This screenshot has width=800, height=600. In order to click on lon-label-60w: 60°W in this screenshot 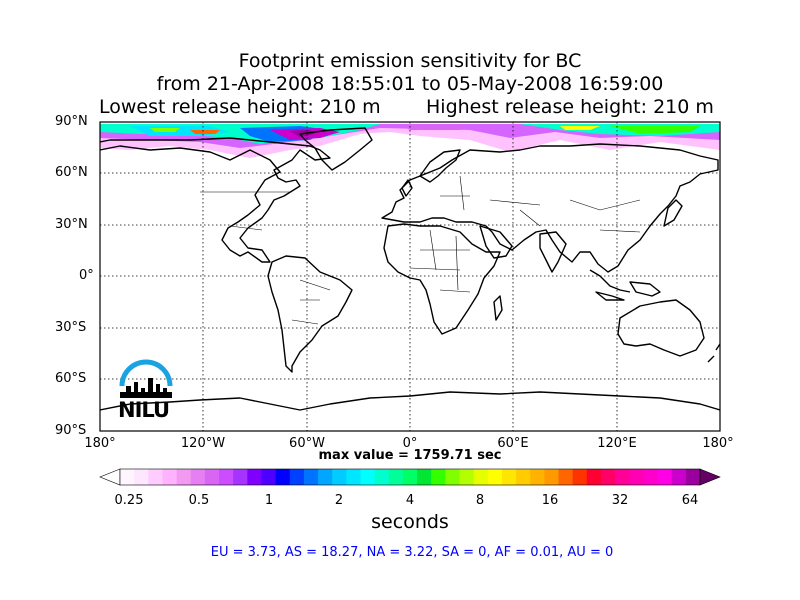, I will do `click(307, 443)`.